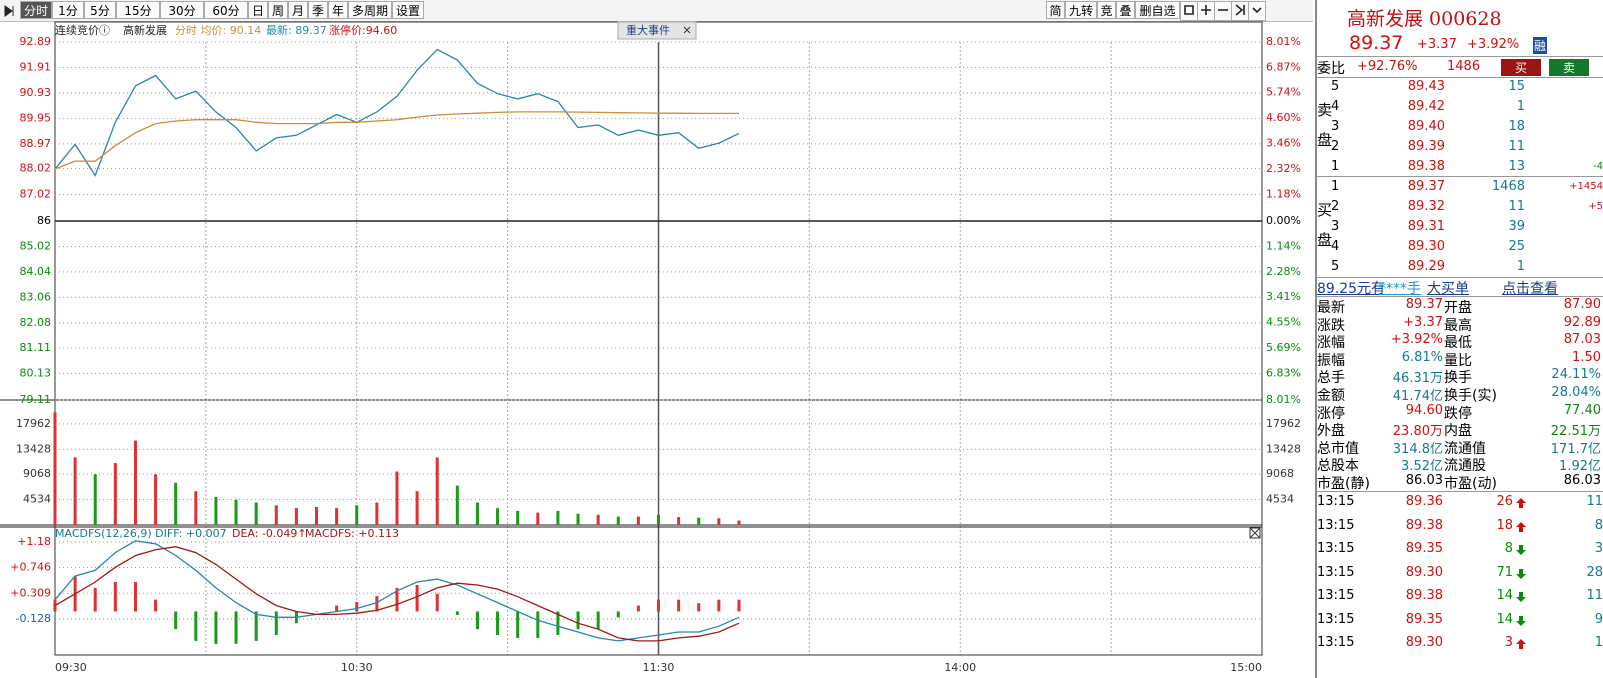 The image size is (1603, 678). I want to click on banner-text: 点击查看, so click(1530, 289).